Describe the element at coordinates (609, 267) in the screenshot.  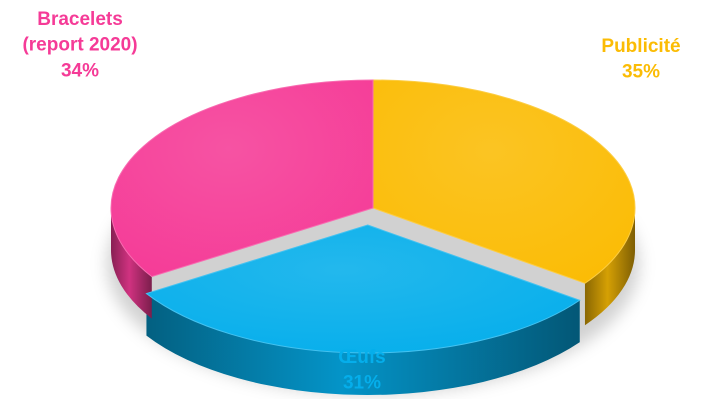
I see `slice-side-publicit-` at that location.